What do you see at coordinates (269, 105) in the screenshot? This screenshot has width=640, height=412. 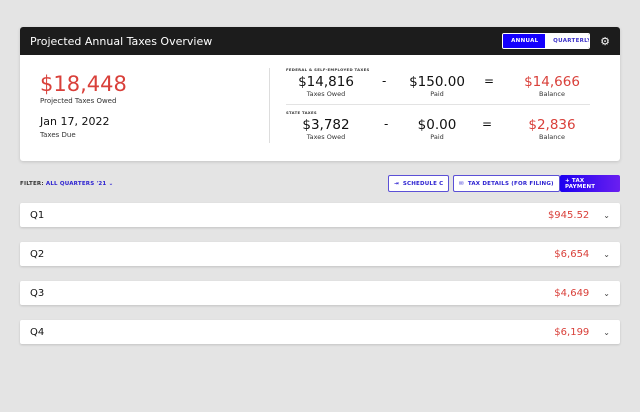 I see `divider` at bounding box center [269, 105].